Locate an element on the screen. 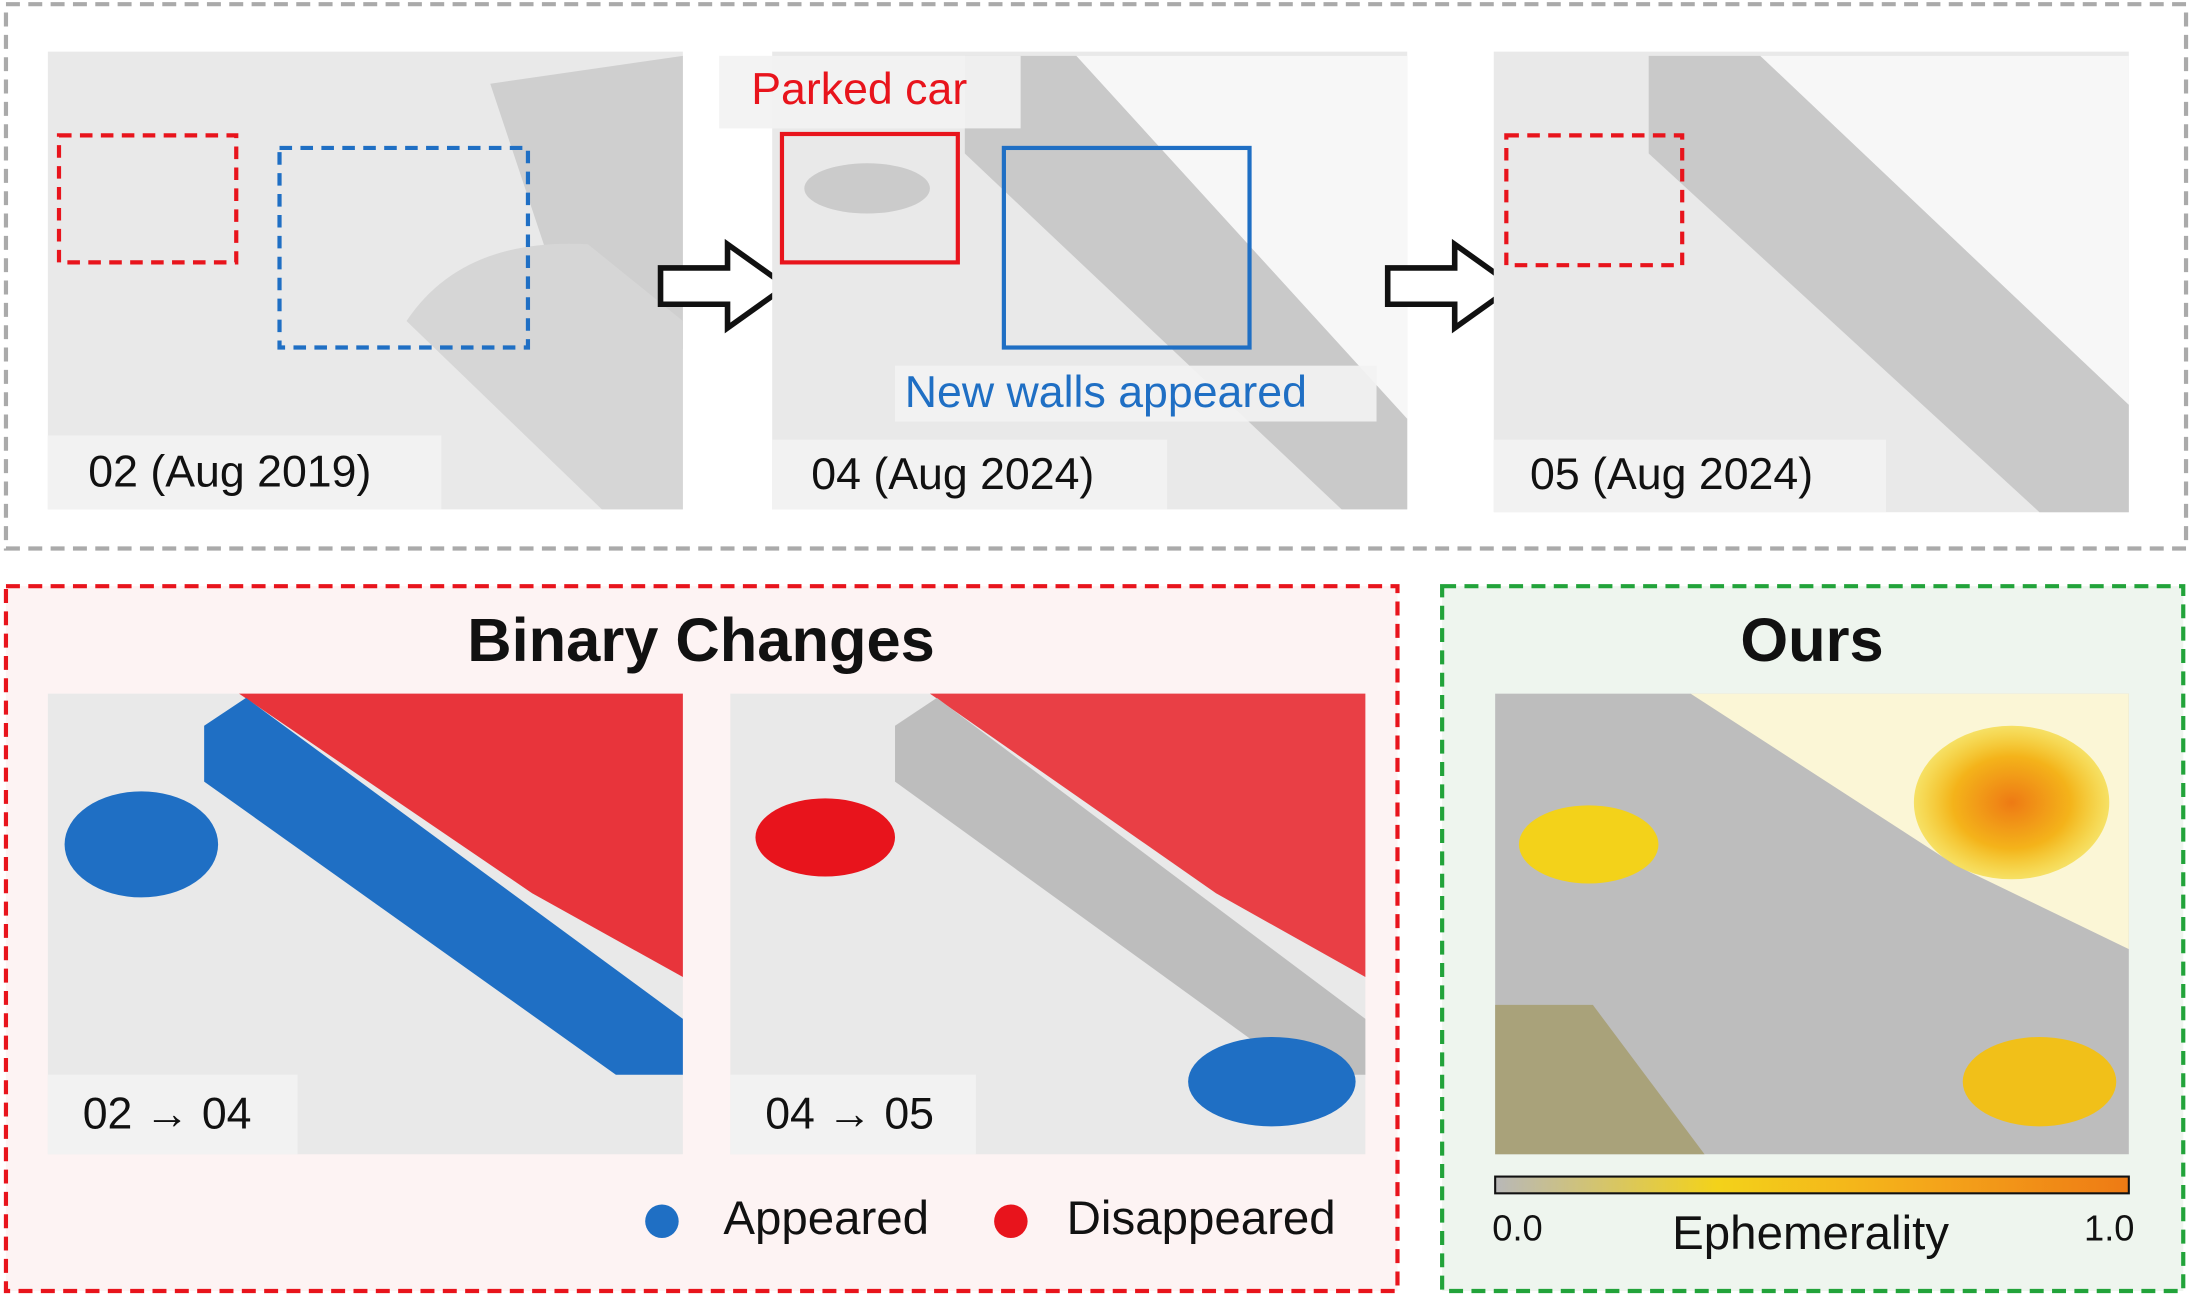 The image size is (2192, 1298). change-panel: 02 → 04 is located at coordinates (365, 924).